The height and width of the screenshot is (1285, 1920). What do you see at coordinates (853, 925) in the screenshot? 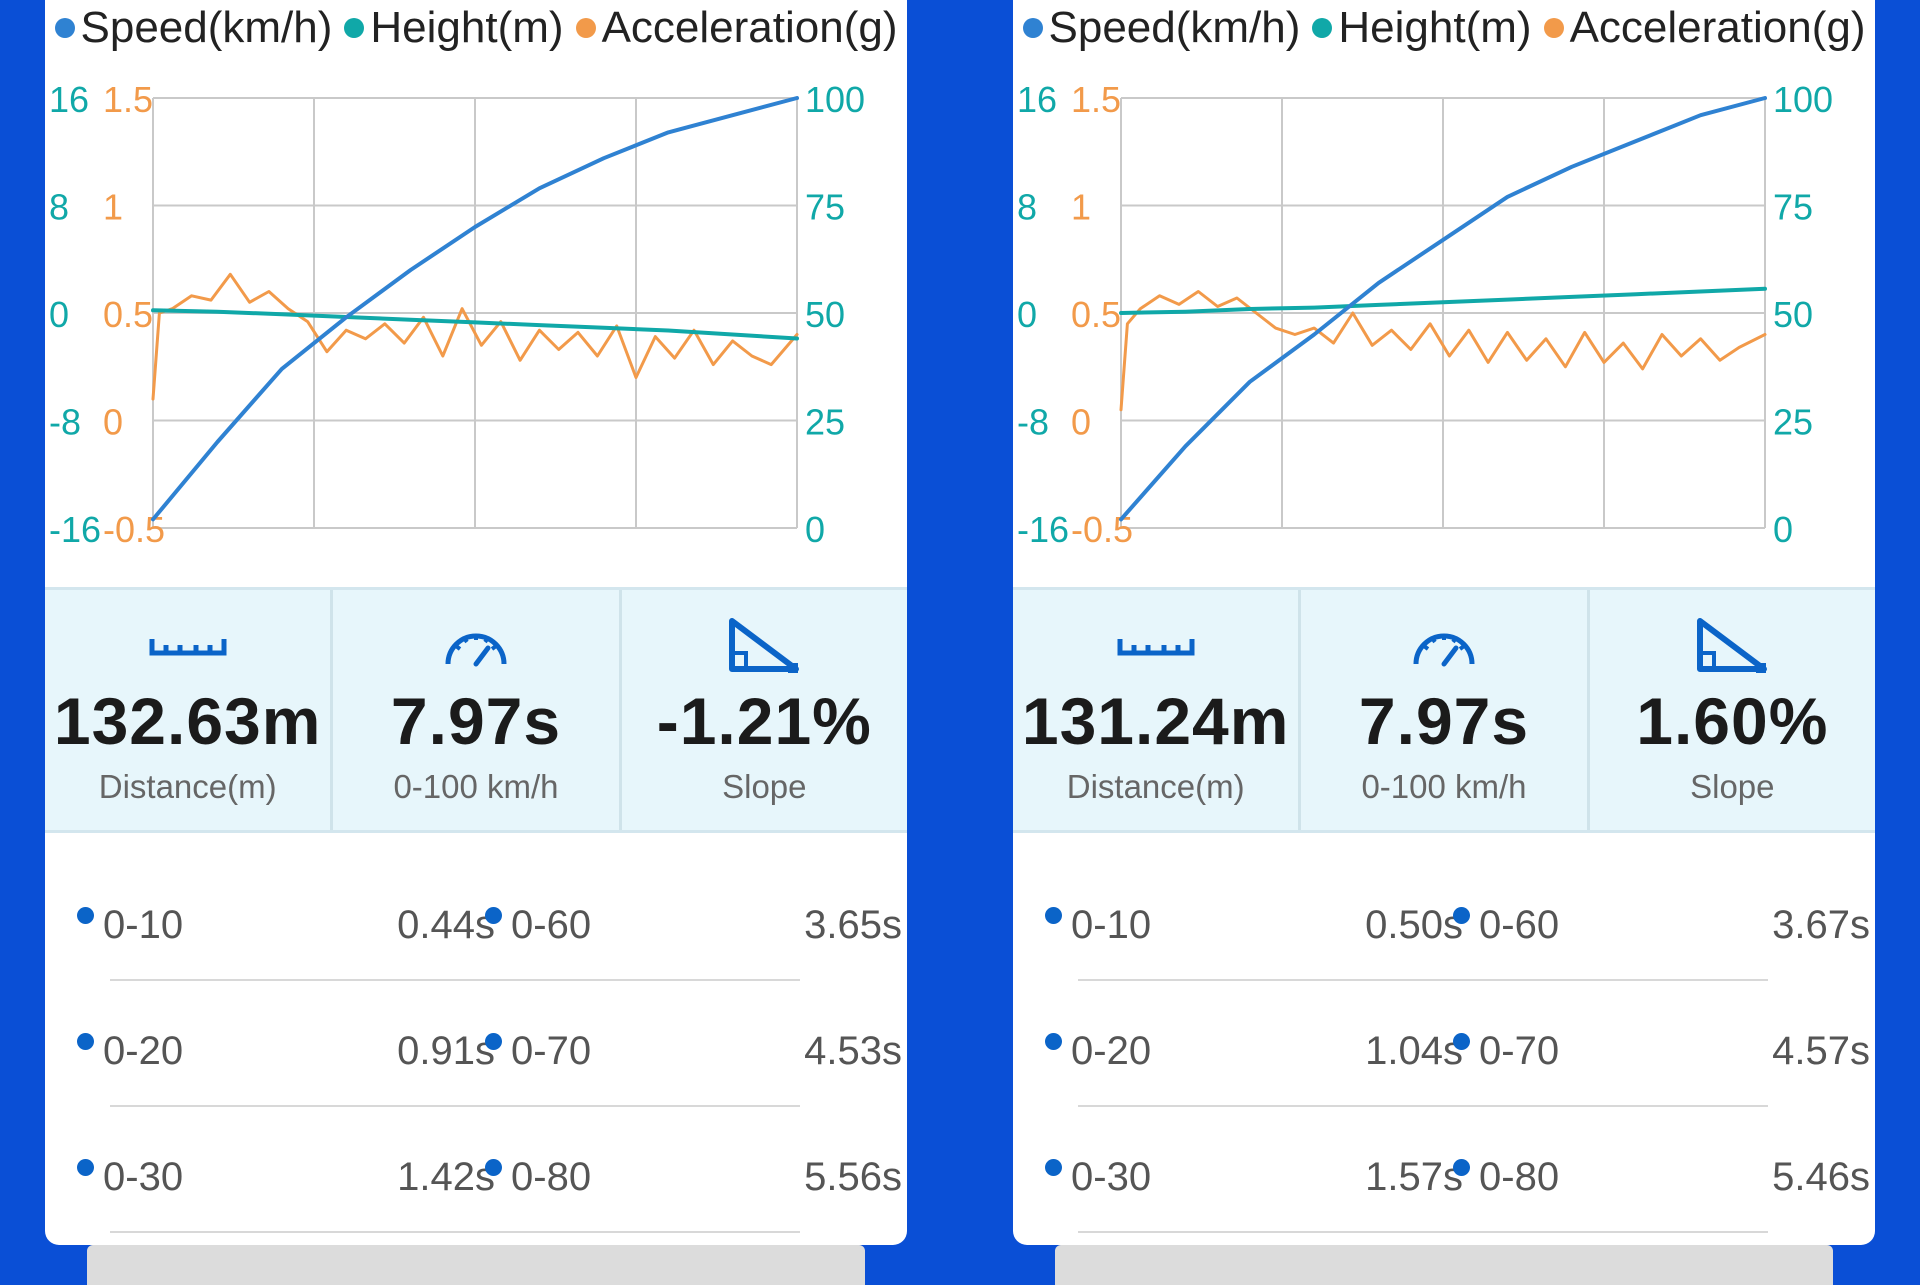
I see `split-time: 3.65s` at bounding box center [853, 925].